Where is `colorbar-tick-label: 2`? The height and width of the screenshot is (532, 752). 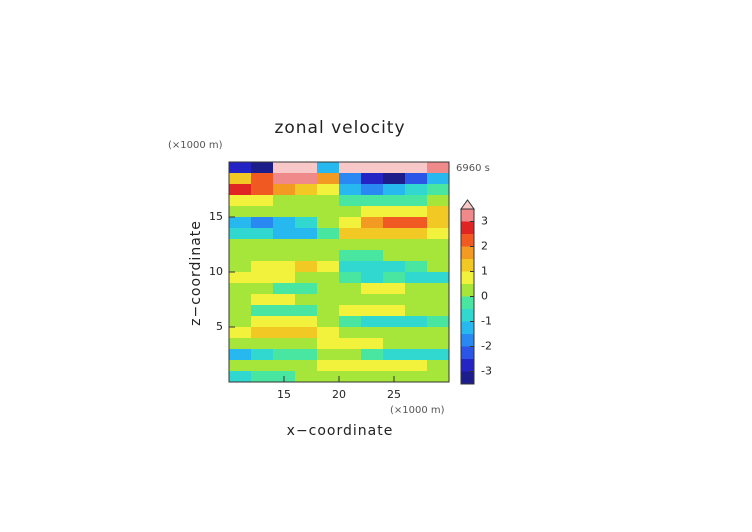 colorbar-tick-label: 2 is located at coordinates (484, 246).